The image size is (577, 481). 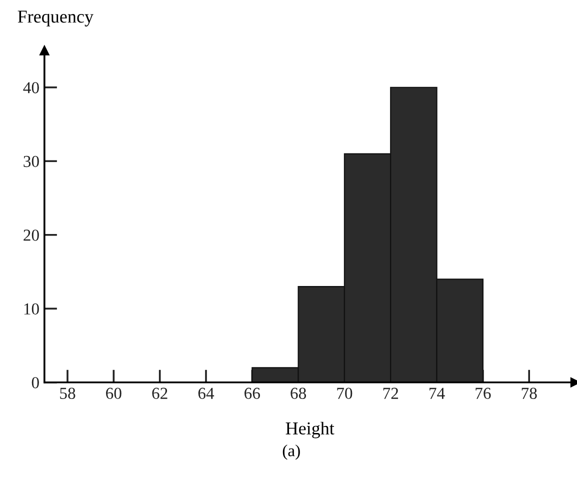 What do you see at coordinates (437, 393) in the screenshot?
I see `x-tick-label: 74` at bounding box center [437, 393].